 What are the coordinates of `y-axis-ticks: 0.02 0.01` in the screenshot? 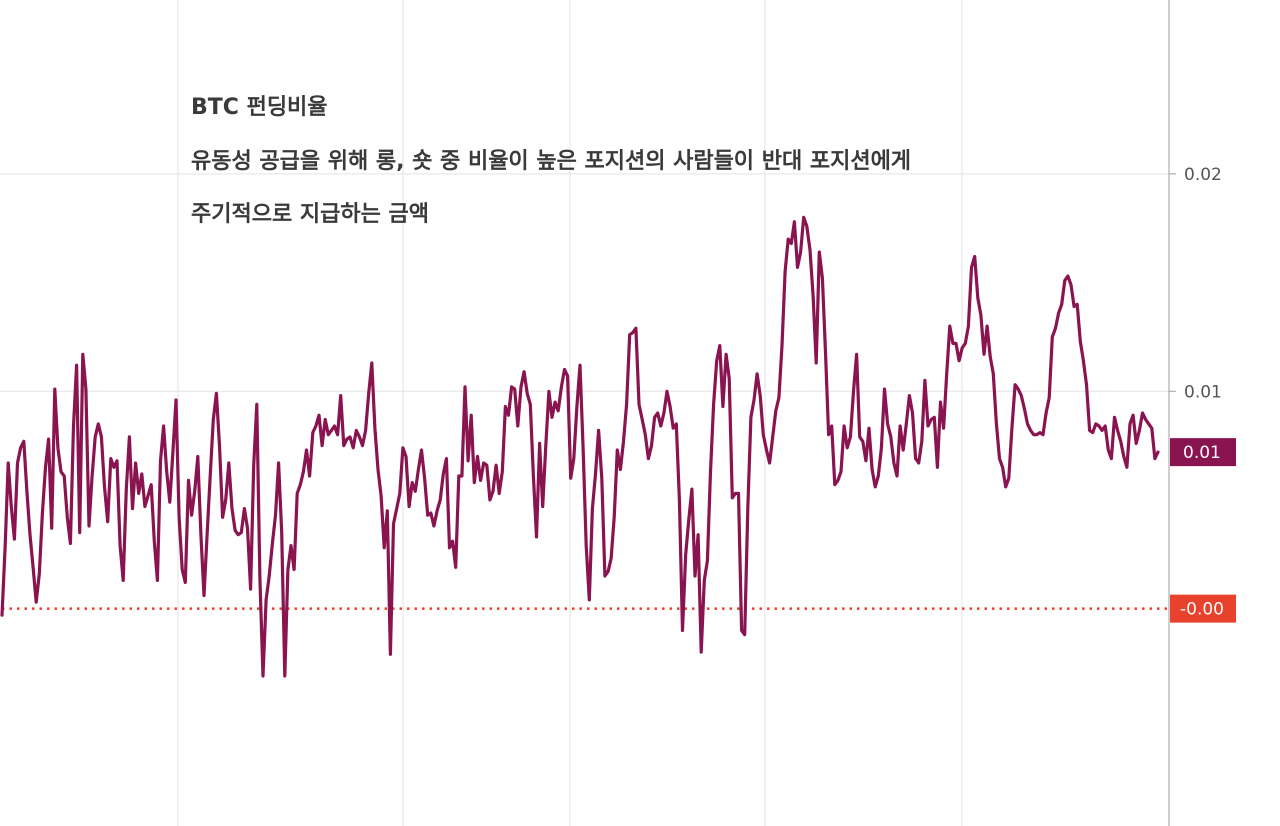 It's located at (1195, 283).